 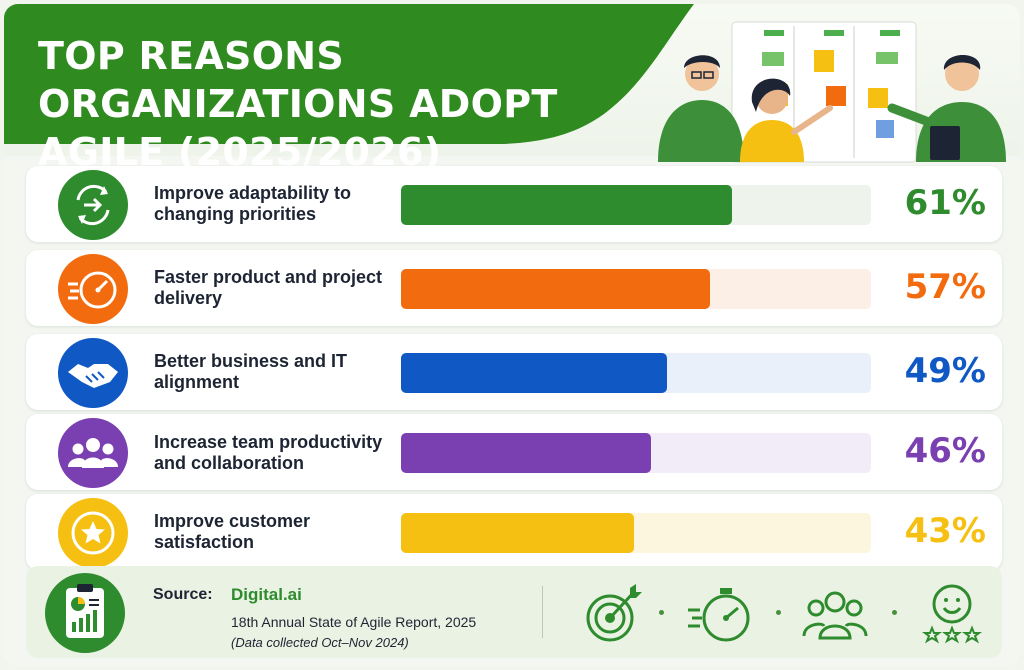 I want to click on value-label: 46%, so click(x=945, y=451).